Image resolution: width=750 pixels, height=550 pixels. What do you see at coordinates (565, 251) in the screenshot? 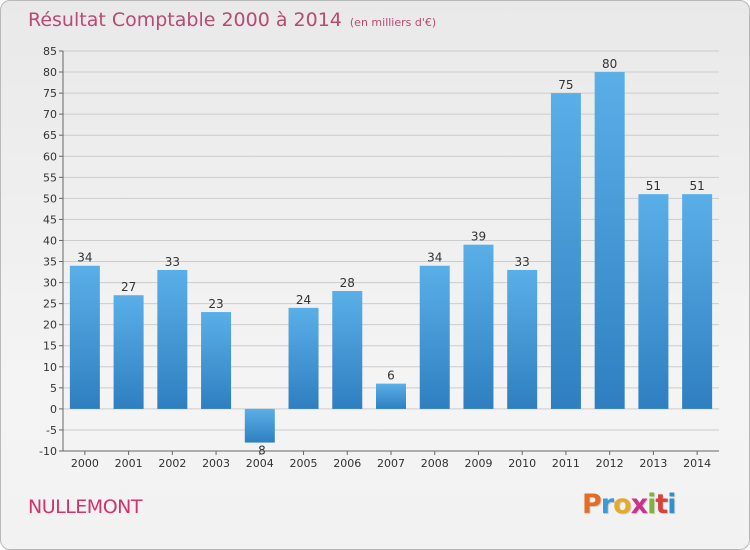
I see `bar-2011` at bounding box center [565, 251].